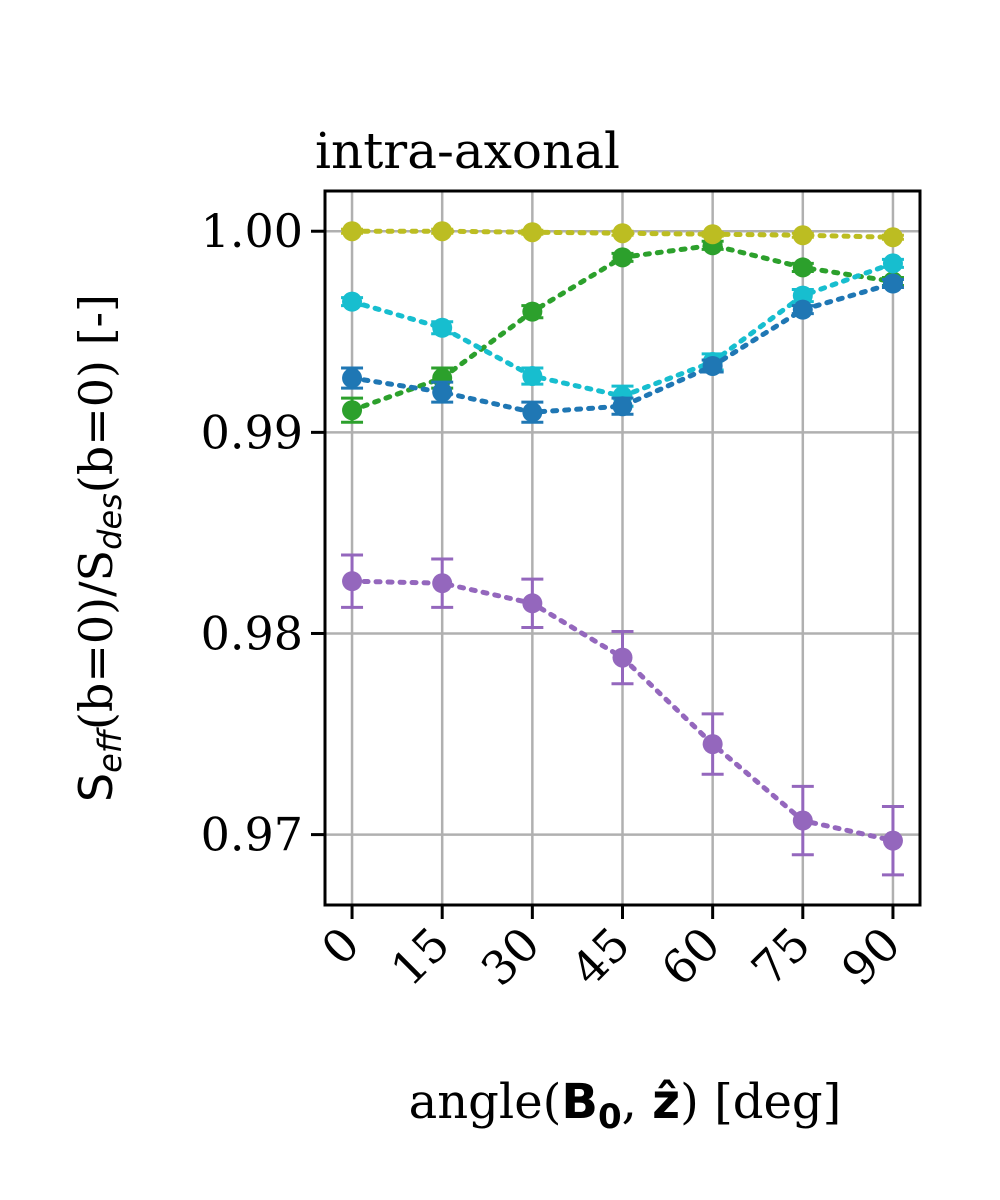 This screenshot has width=1000, height=1200. What do you see at coordinates (252, 633) in the screenshot?
I see `y-tick-label: 0.98` at bounding box center [252, 633].